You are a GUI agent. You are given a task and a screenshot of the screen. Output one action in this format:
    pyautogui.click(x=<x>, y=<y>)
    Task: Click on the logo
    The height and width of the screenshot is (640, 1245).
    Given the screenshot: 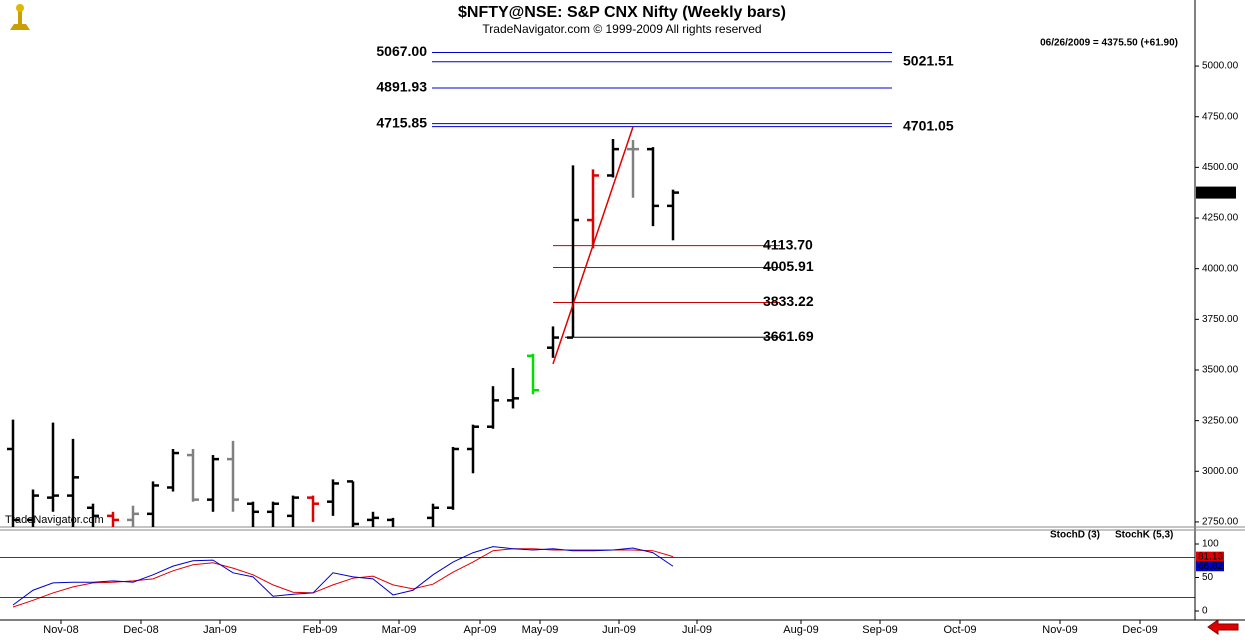 What is the action you would take?
    pyautogui.click(x=20, y=17)
    